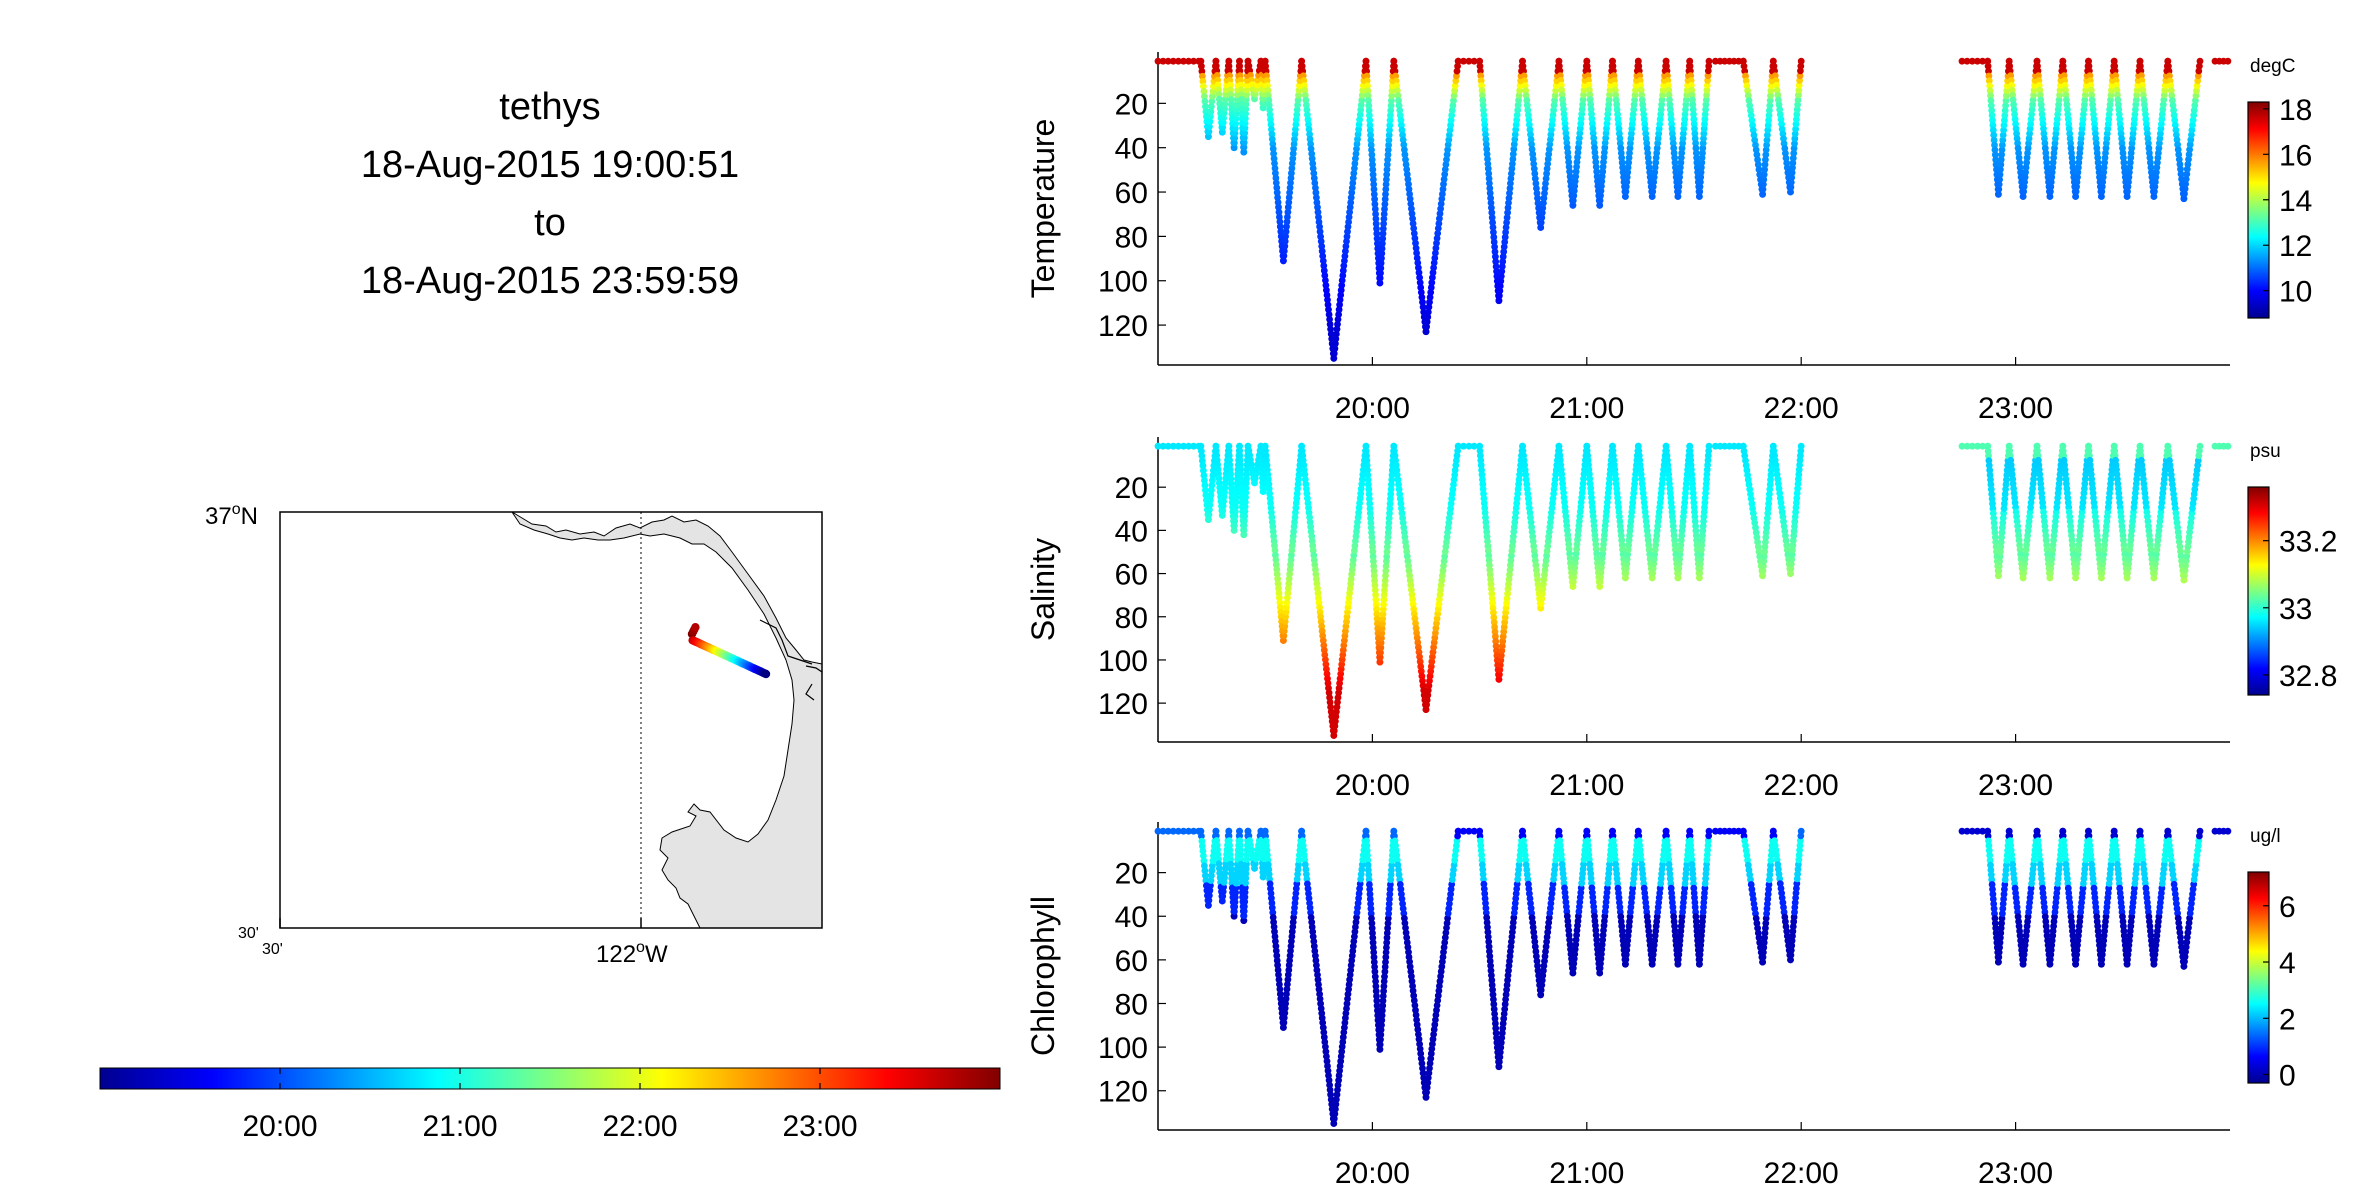 Image resolution: width=2365 pixels, height=1184 pixels. I want to click on colorbar-tick-label: 14, so click(2295, 201).